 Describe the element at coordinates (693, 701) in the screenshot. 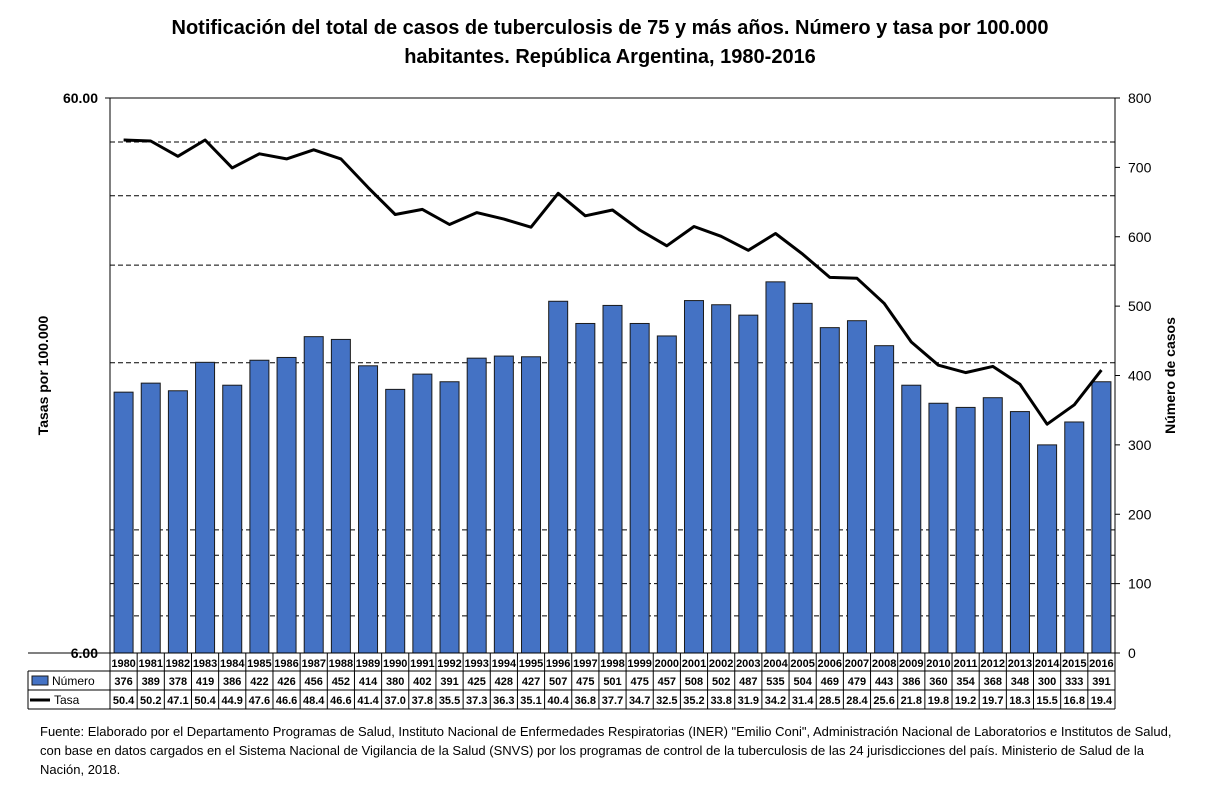

I see `tasa-data-label: 35.2` at that location.